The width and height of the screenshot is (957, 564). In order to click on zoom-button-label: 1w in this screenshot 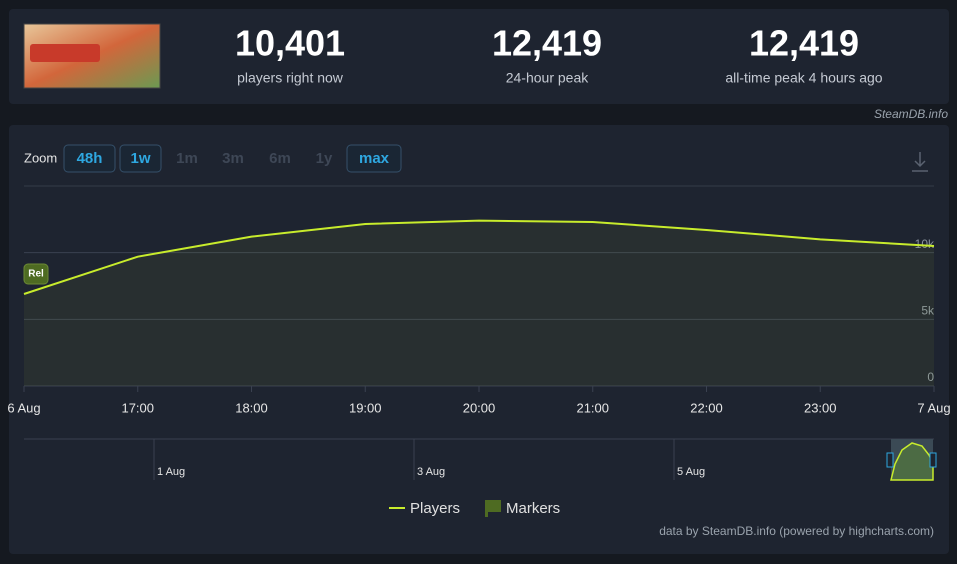, I will do `click(140, 158)`.